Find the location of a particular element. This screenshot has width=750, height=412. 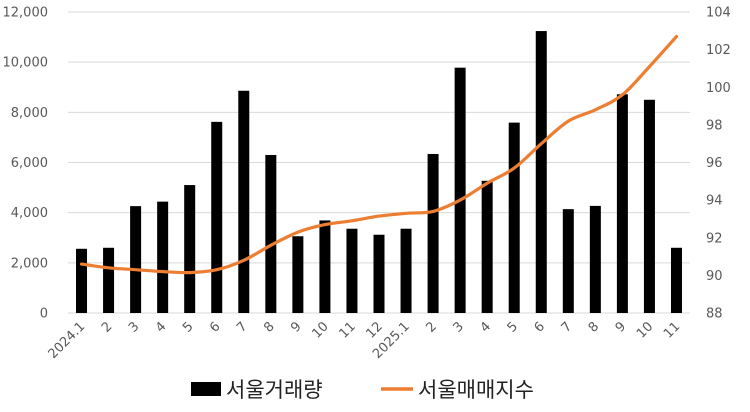

y2-tick-label: 102 is located at coordinates (718, 50).